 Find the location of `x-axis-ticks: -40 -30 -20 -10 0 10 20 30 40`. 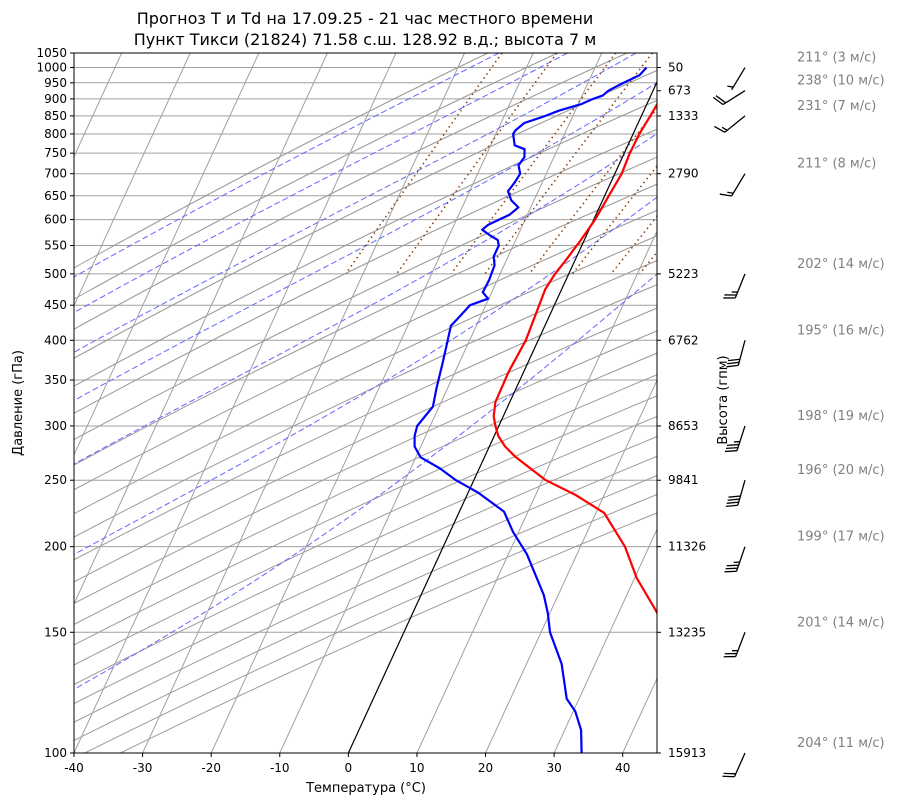

x-axis-ticks: -40 -30 -20 -10 0 10 20 30 40 is located at coordinates (347, 764).